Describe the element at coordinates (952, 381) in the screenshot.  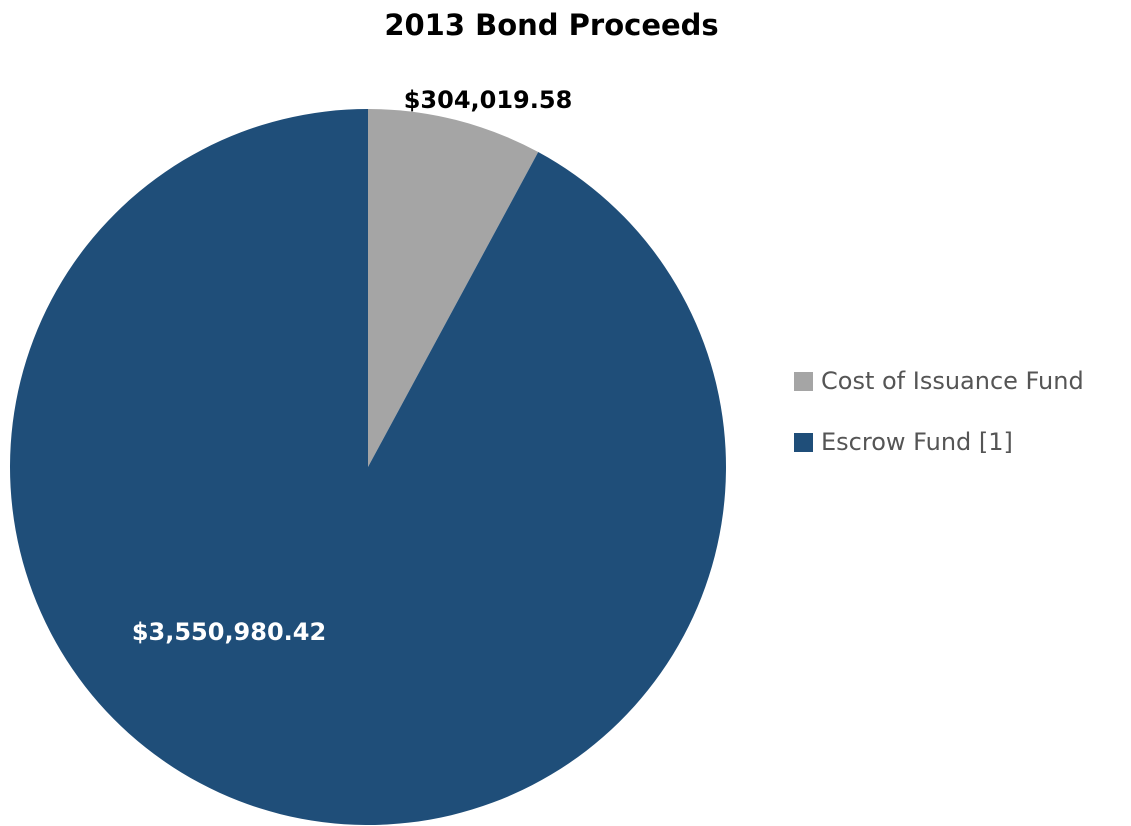
I see `legend-label-cost-of-issuance: Cost of Issuance Fund` at that location.